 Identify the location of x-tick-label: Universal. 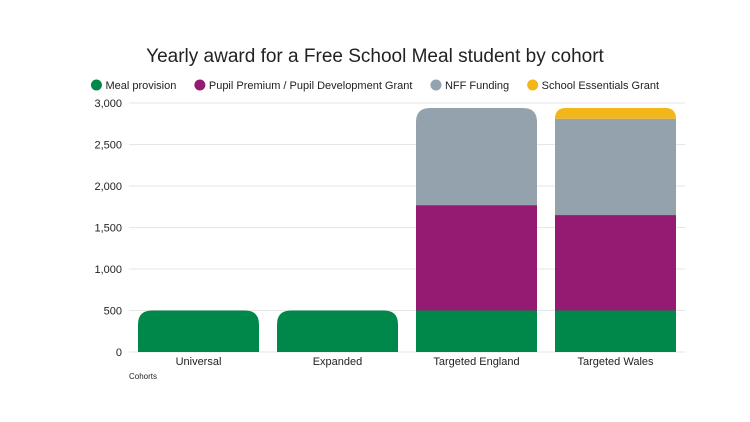
(199, 362).